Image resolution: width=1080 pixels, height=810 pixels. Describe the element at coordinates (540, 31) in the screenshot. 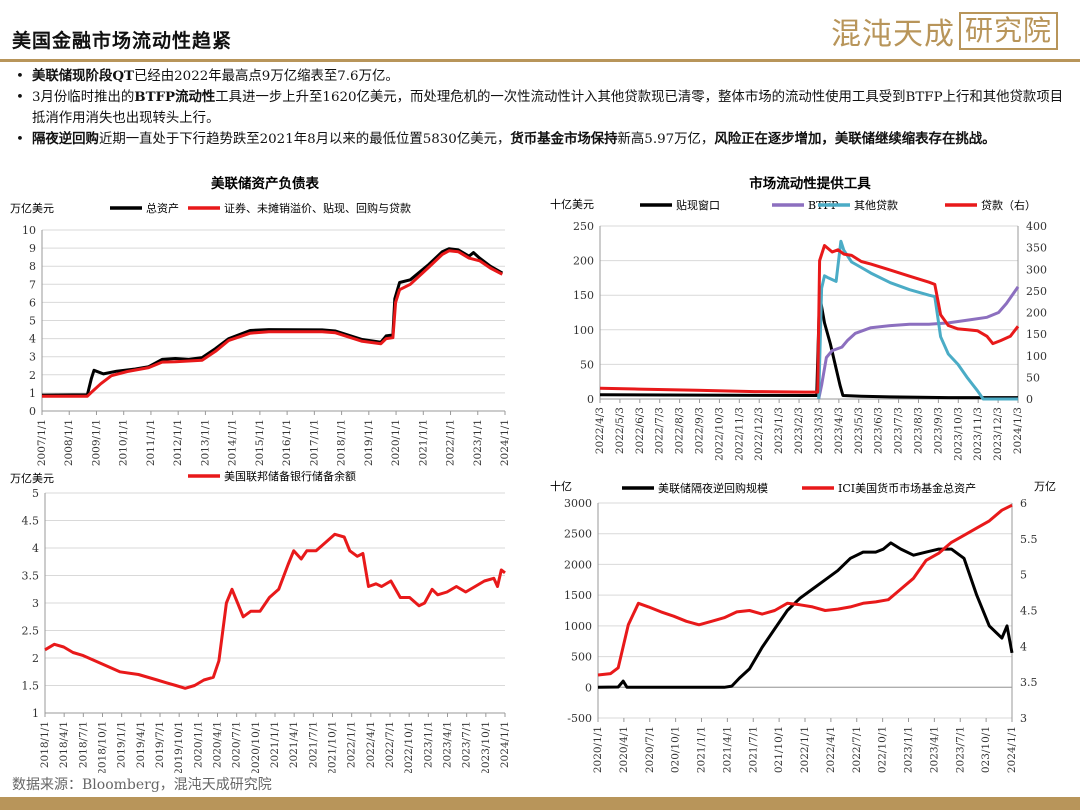

I see `header: 美国金融市场流动性趋紧 混沌天成 研究院` at that location.